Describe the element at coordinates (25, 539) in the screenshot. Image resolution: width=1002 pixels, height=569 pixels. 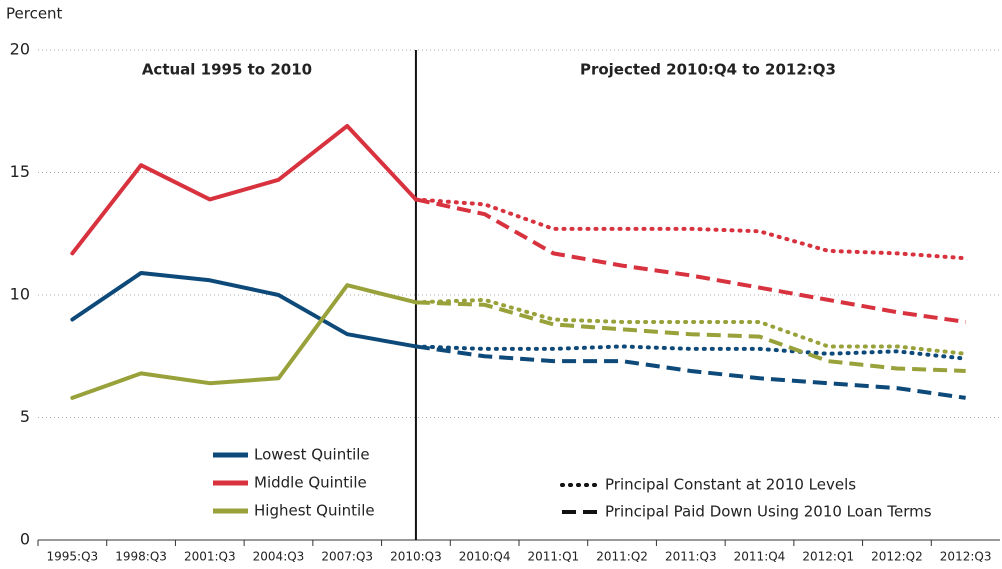
I see `y-tick-label: 0` at that location.